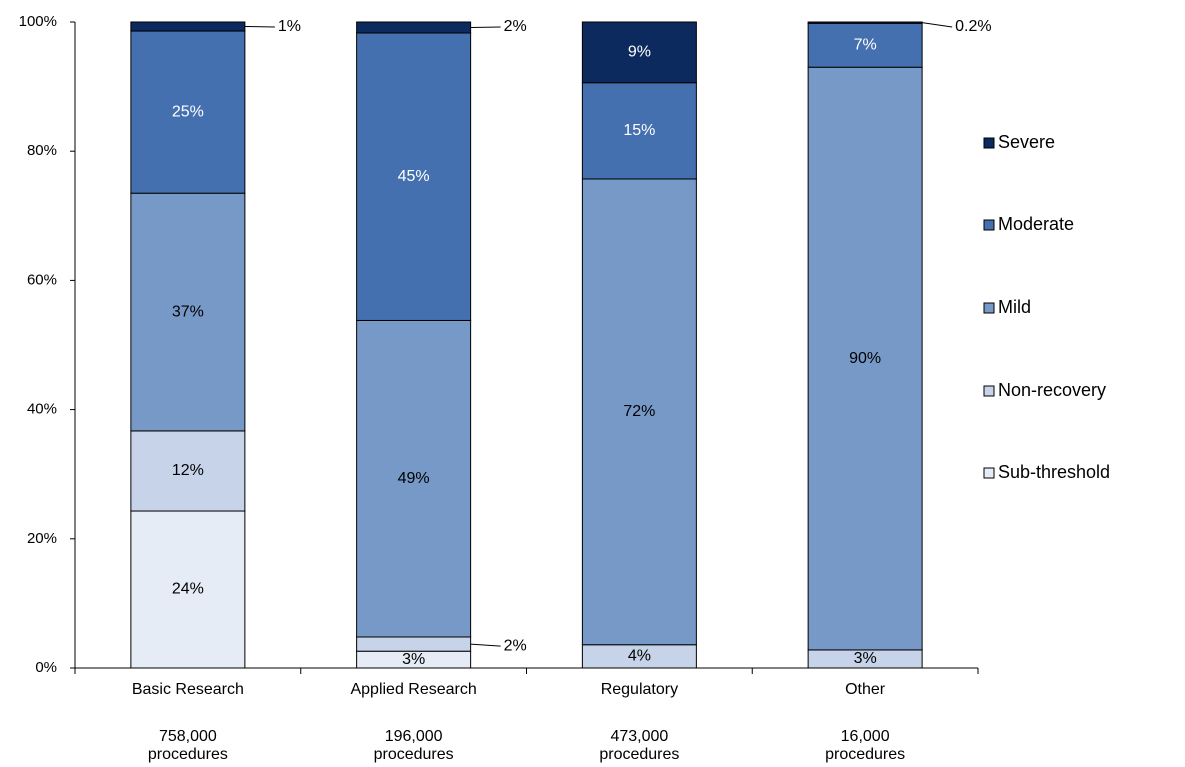  Describe the element at coordinates (413, 689) in the screenshot. I see `x-tick-label: Applied Research` at that location.